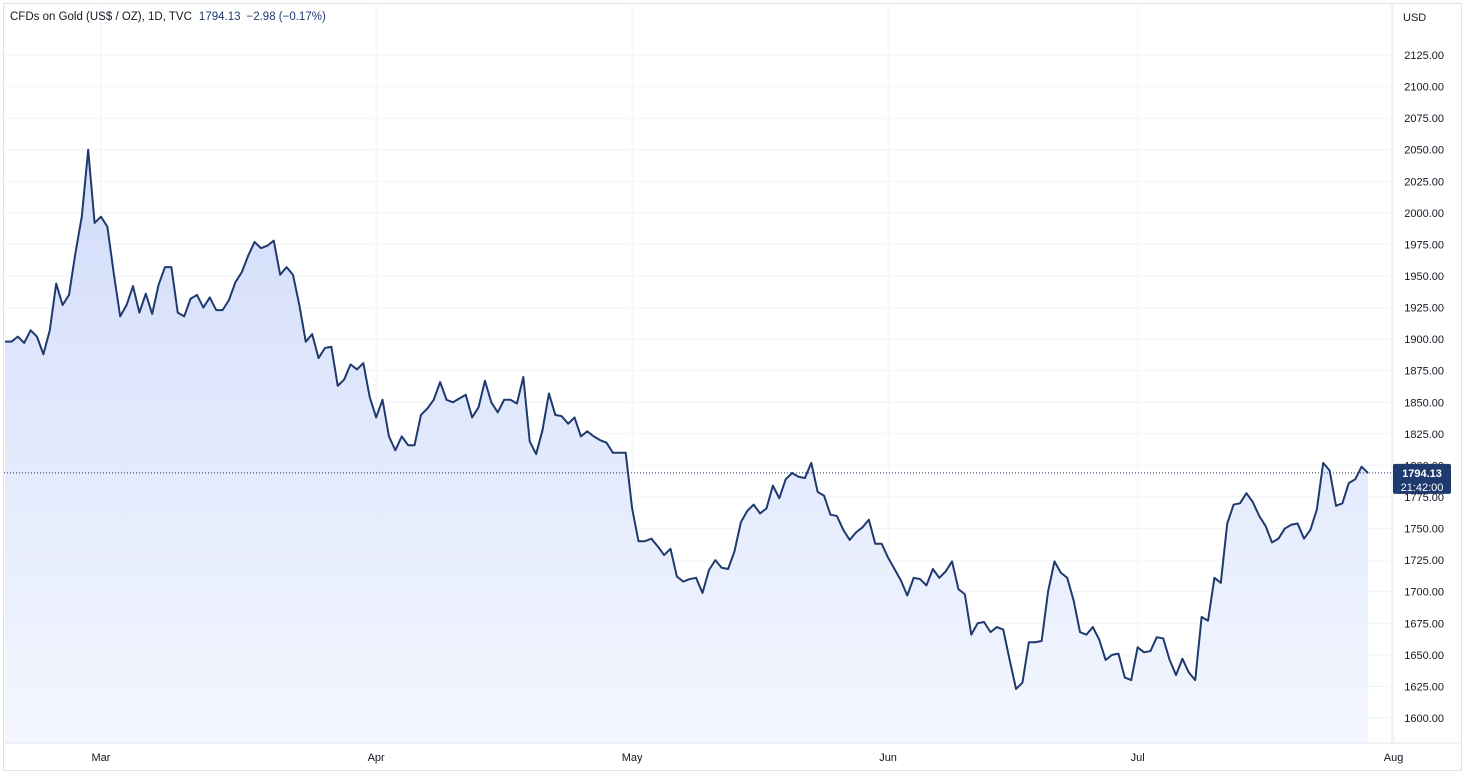 The width and height of the screenshot is (1465, 776). What do you see at coordinates (101, 17) in the screenshot?
I see `symbol-title: CFDs on Gold (US$ / OZ), 1D, TVC` at bounding box center [101, 17].